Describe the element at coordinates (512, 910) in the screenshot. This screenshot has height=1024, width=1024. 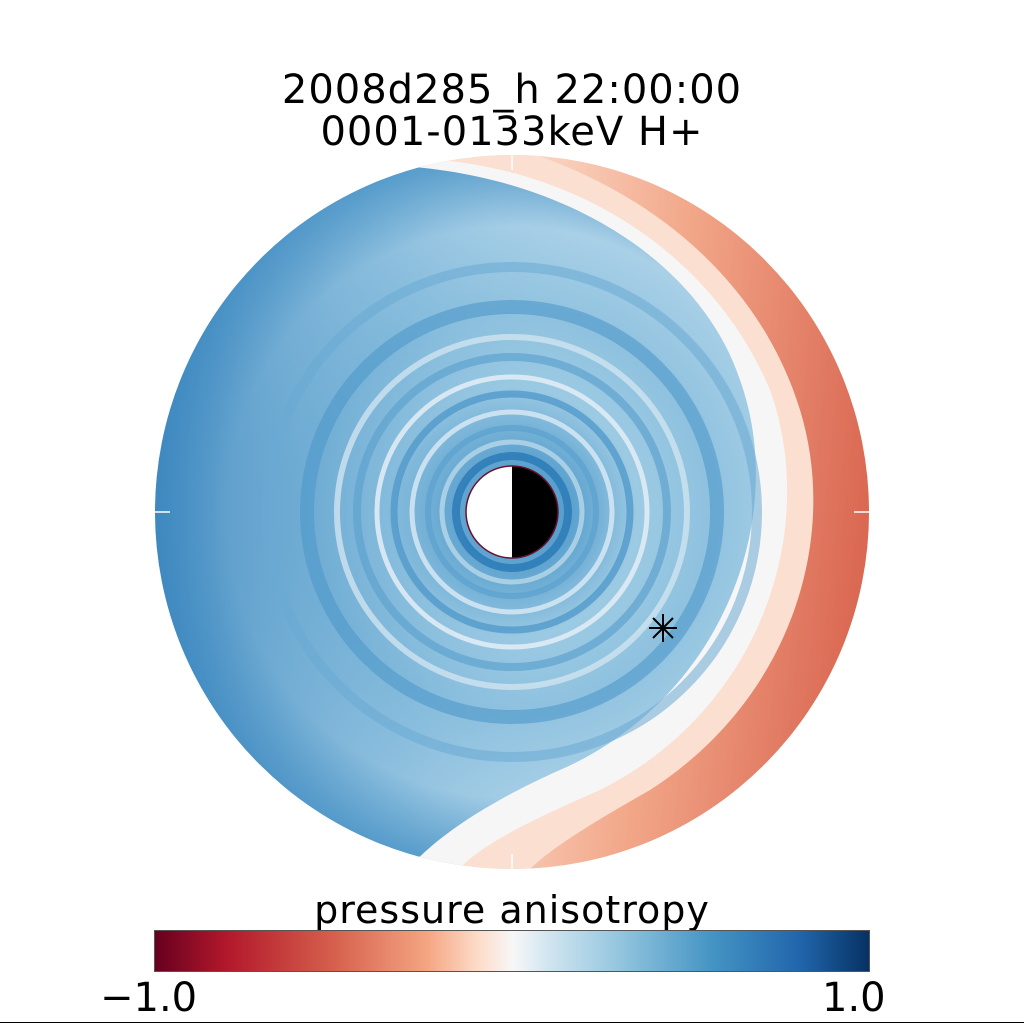
I see `colorbar-label: pressure anisotropy` at that location.